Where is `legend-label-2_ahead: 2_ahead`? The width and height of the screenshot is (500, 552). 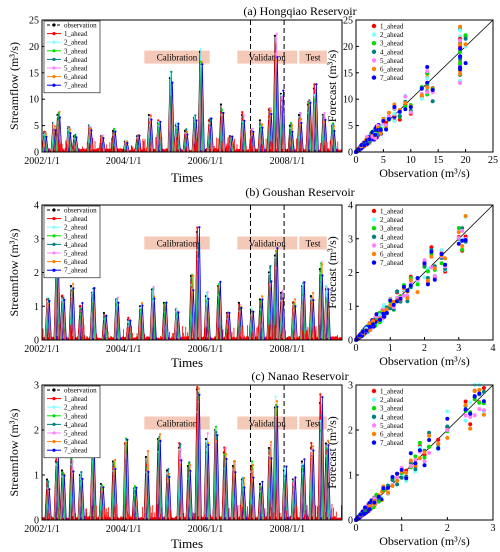 legend-label-2_ahead: 2_ahead is located at coordinates (392, 35).